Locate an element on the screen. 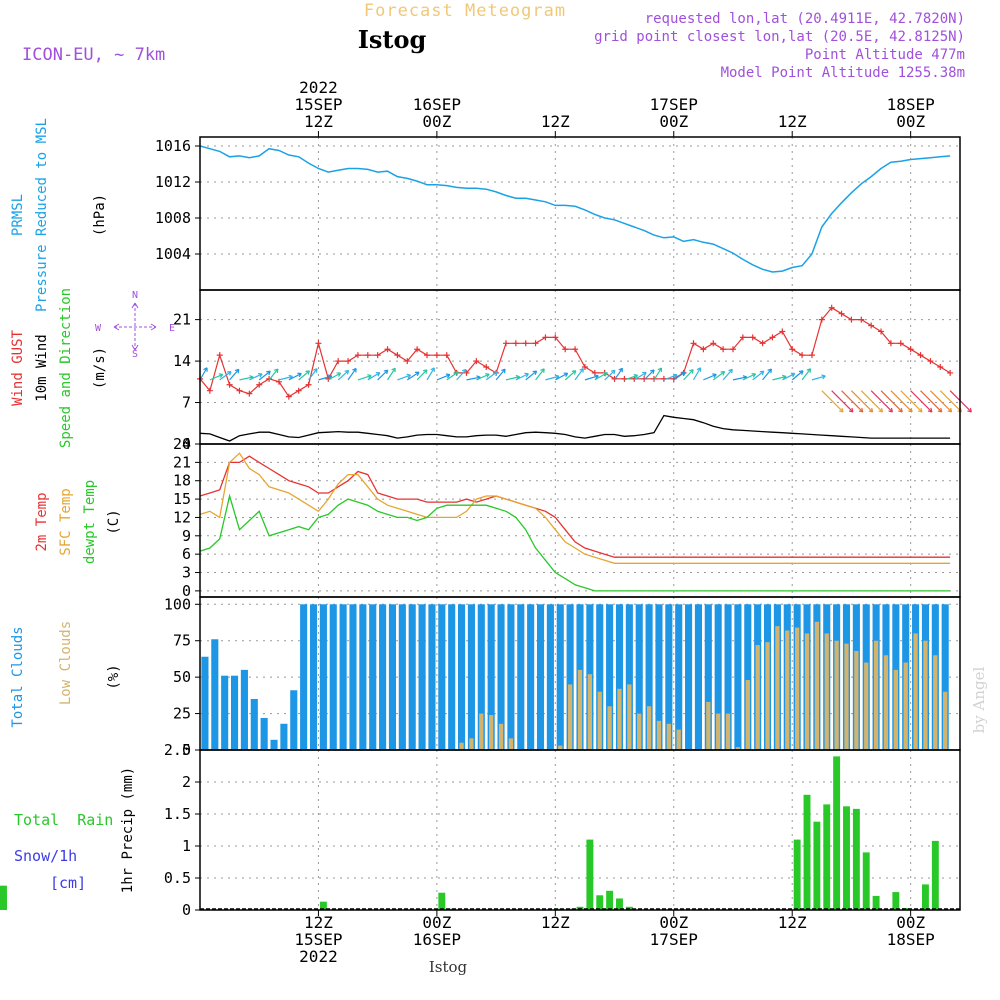 Image resolution: width=1000 pixels, height=1000 pixels. ytick-label-precip: 0.5 is located at coordinates (177, 878).